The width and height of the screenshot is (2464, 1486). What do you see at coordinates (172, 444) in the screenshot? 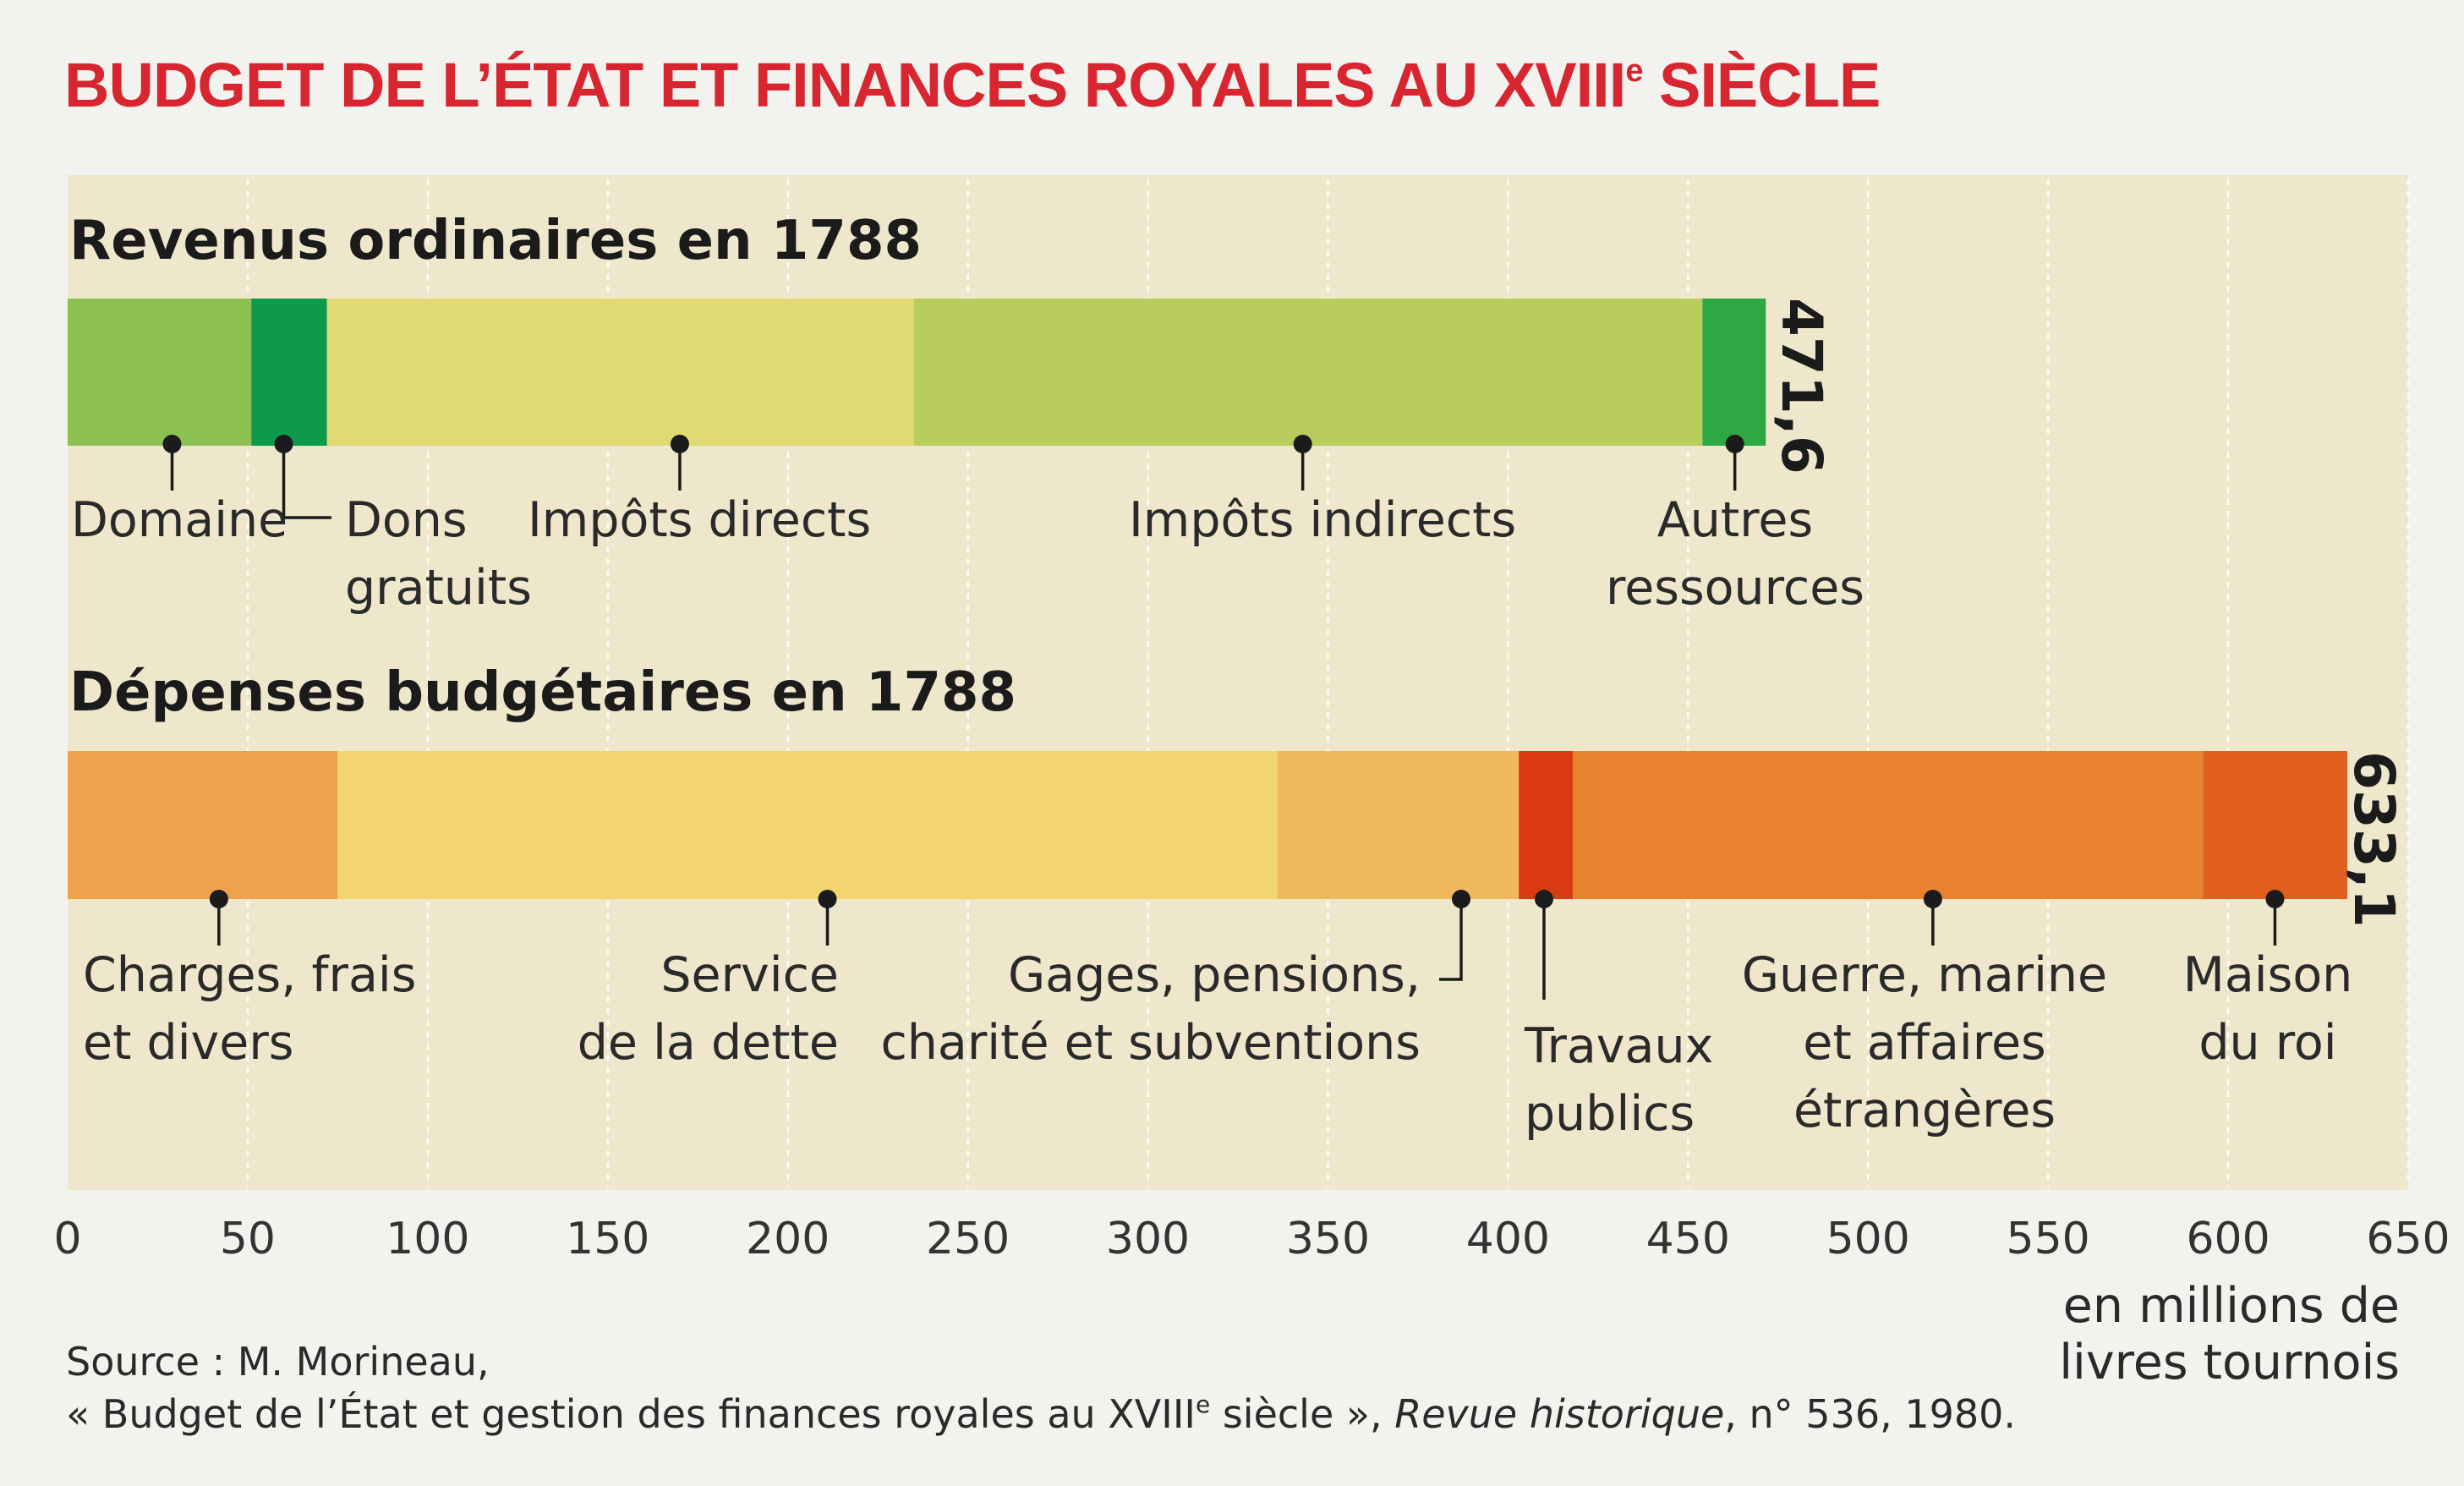
I see `domaine-dot` at bounding box center [172, 444].